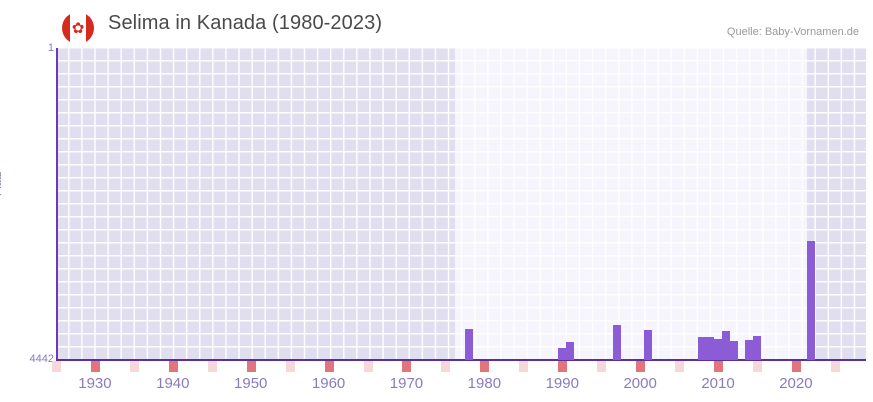 This screenshot has height=402, width=873. Describe the element at coordinates (485, 366) in the screenshot. I see `x-tick-marker-1980` at that location.